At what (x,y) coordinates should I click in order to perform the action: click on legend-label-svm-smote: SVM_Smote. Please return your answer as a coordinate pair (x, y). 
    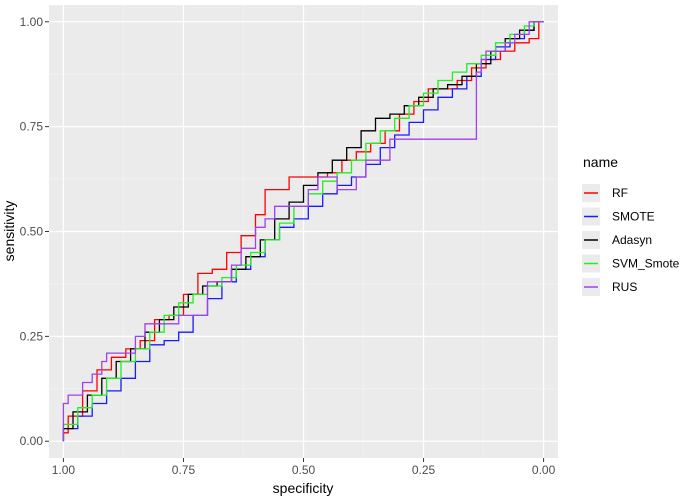
    Looking at the image, I should click on (646, 264).